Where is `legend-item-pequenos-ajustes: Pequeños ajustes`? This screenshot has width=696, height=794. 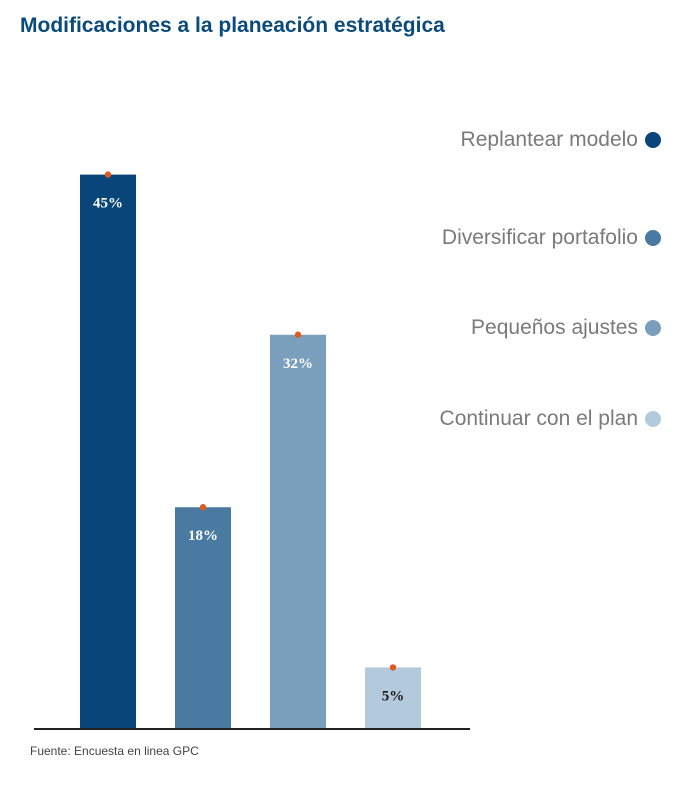 legend-item-pequenos-ajustes: Pequeños ajustes is located at coordinates (566, 327).